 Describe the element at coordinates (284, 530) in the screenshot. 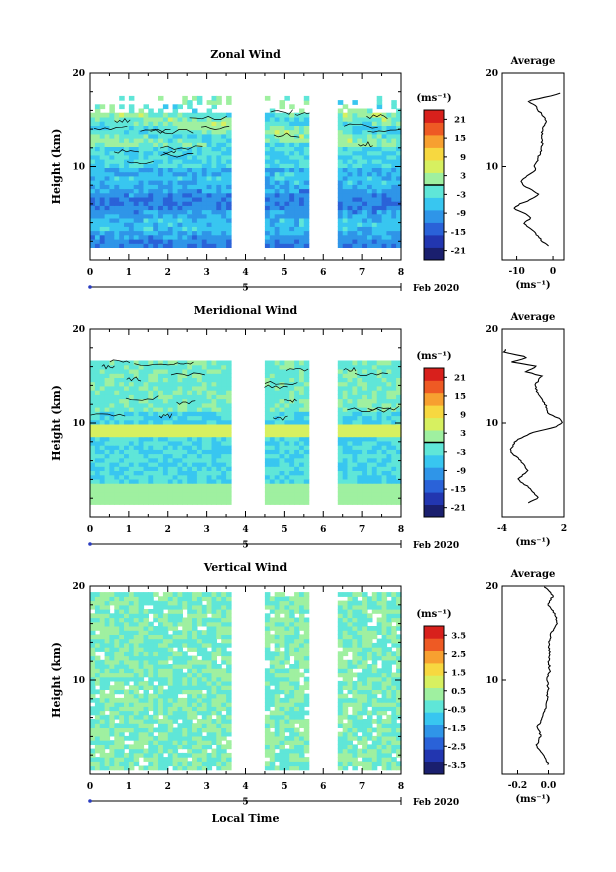

I see `x-tick-label: 5` at that location.